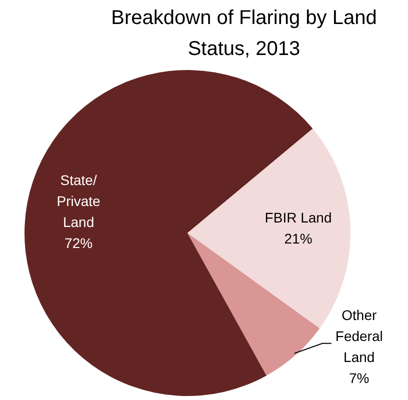 The height and width of the screenshot is (400, 408). I want to click on chart-title: Breakdown of Flaring by Land Status, 2013, so click(244, 34).